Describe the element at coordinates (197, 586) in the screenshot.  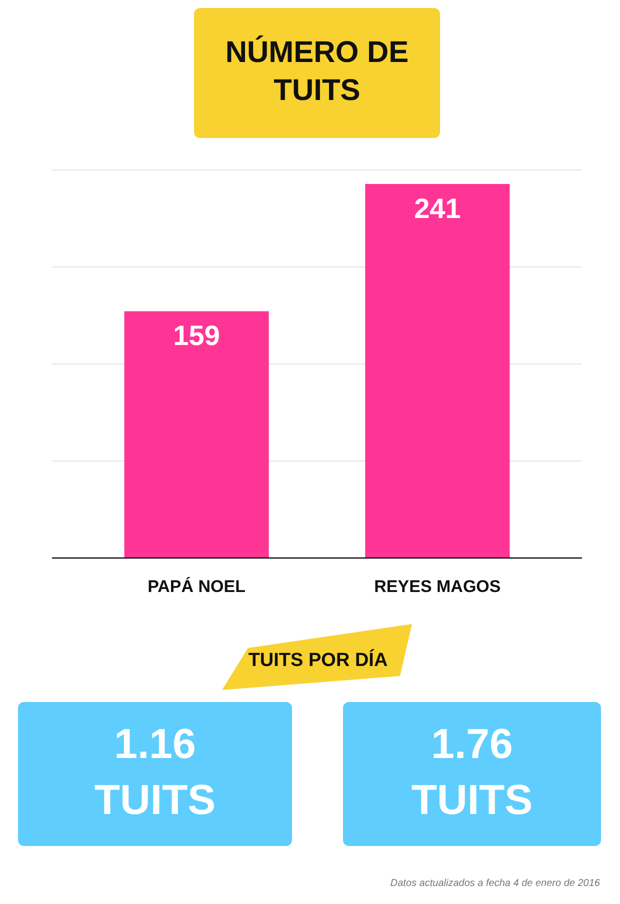
I see `x-tick-label: PAPÁ NOEL` at that location.